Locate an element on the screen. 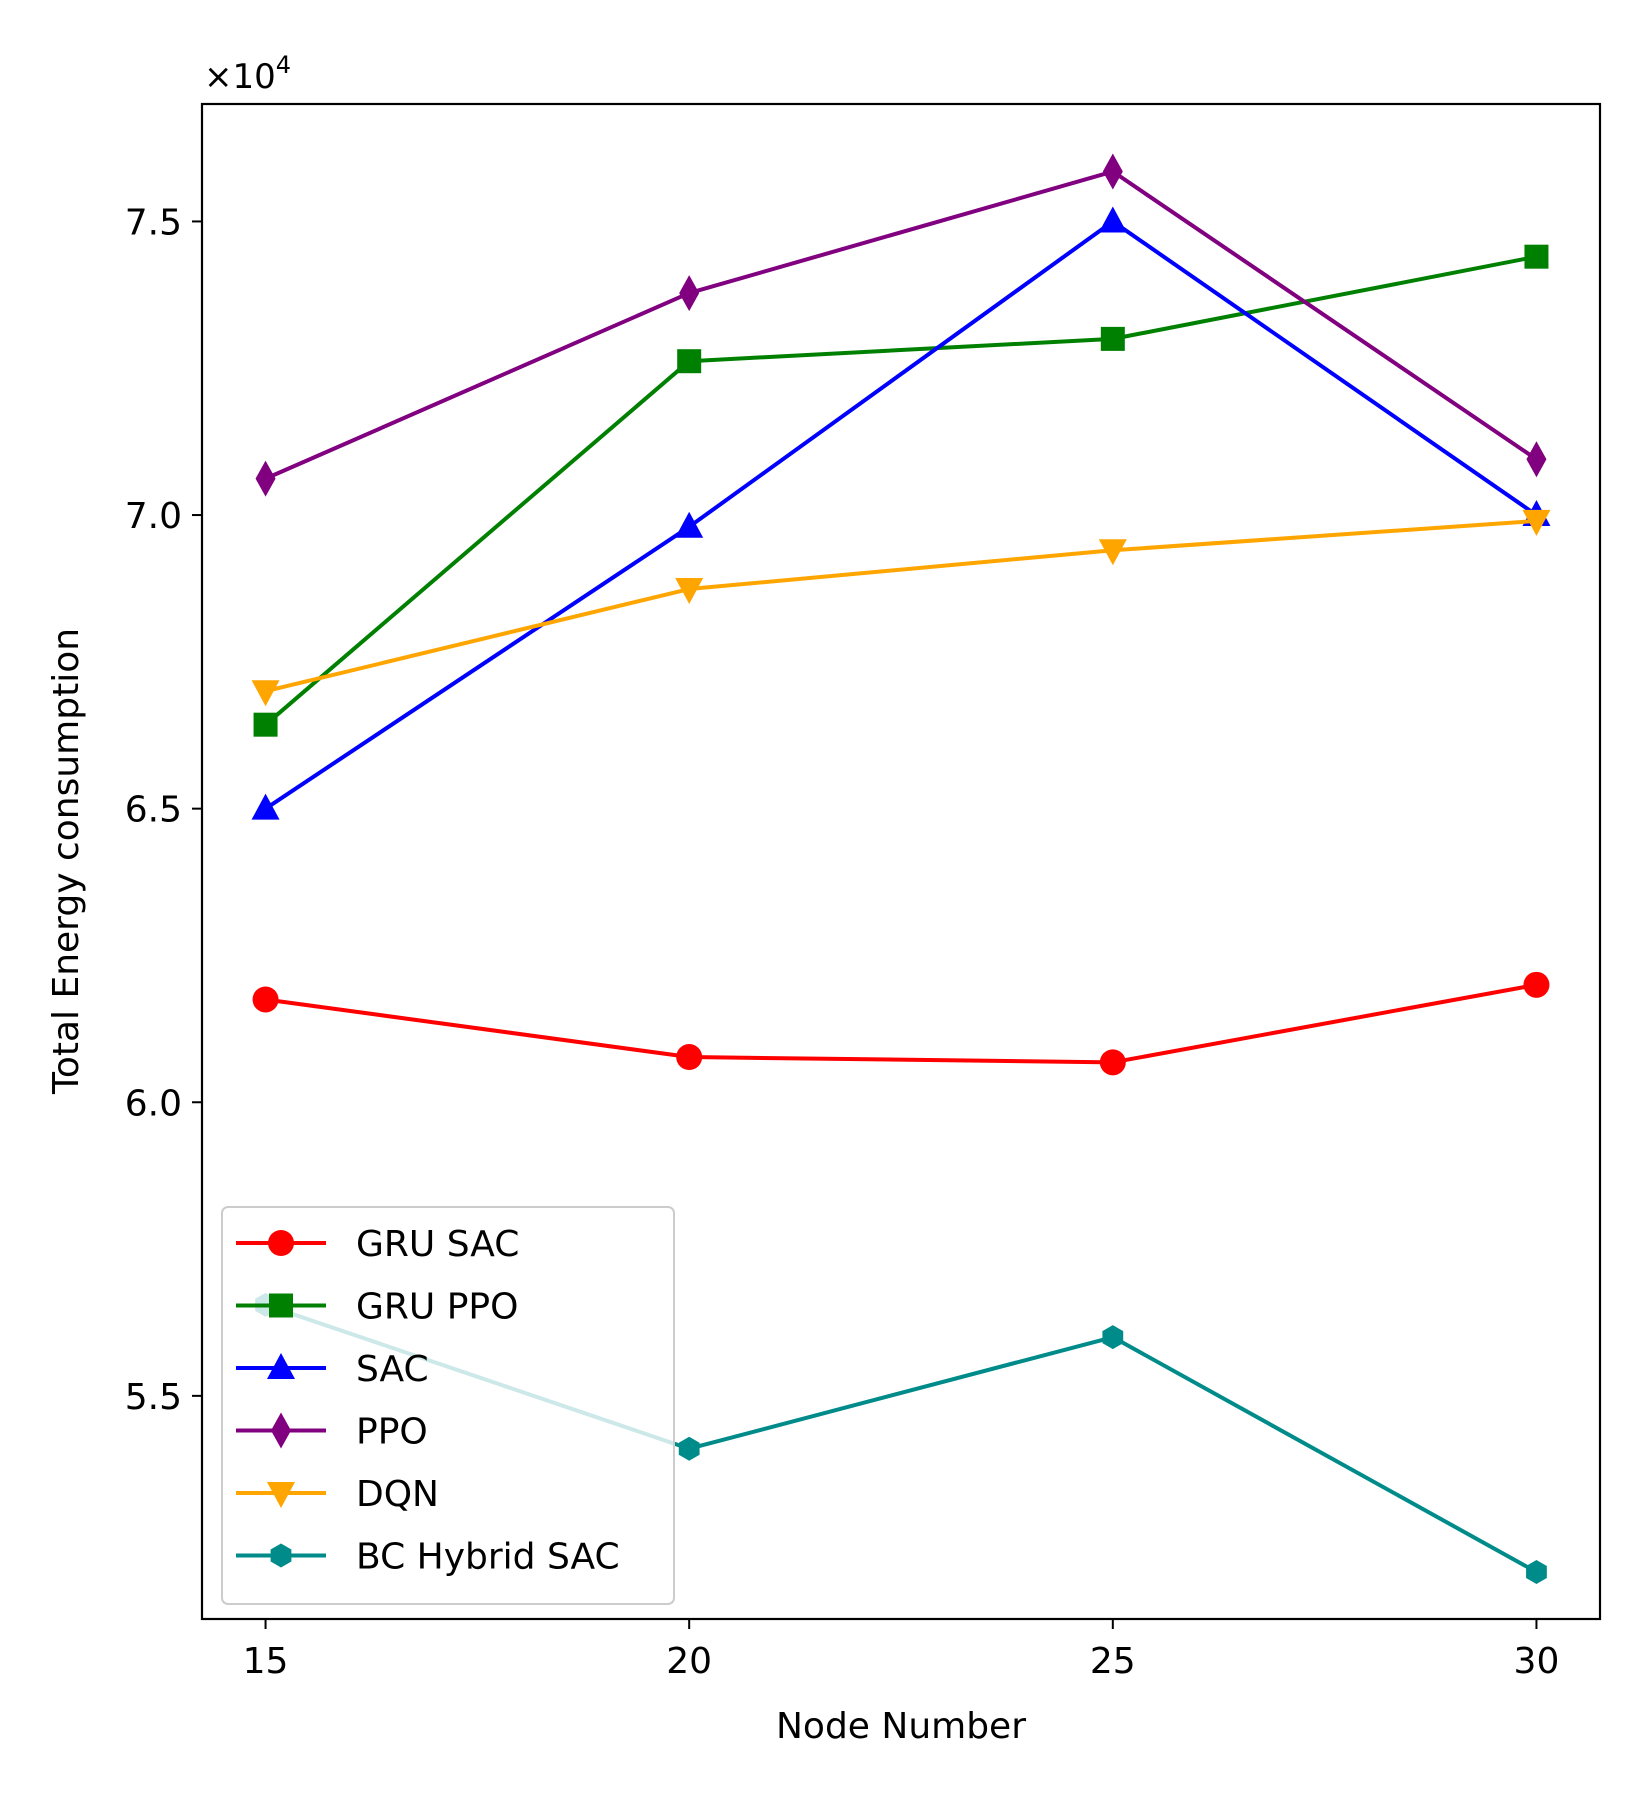 The height and width of the screenshot is (1800, 1650). x-tick-label: 25 is located at coordinates (1113, 1661).